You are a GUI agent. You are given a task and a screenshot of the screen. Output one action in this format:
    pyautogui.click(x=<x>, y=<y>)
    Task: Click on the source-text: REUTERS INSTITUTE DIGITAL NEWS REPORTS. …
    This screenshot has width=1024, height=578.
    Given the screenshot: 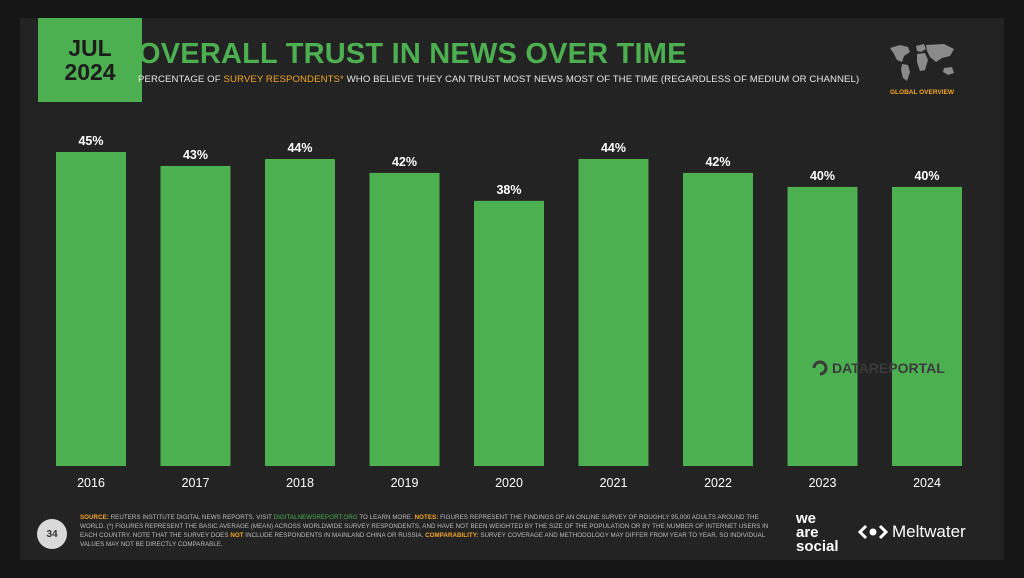 What is the action you would take?
    pyautogui.click(x=191, y=517)
    